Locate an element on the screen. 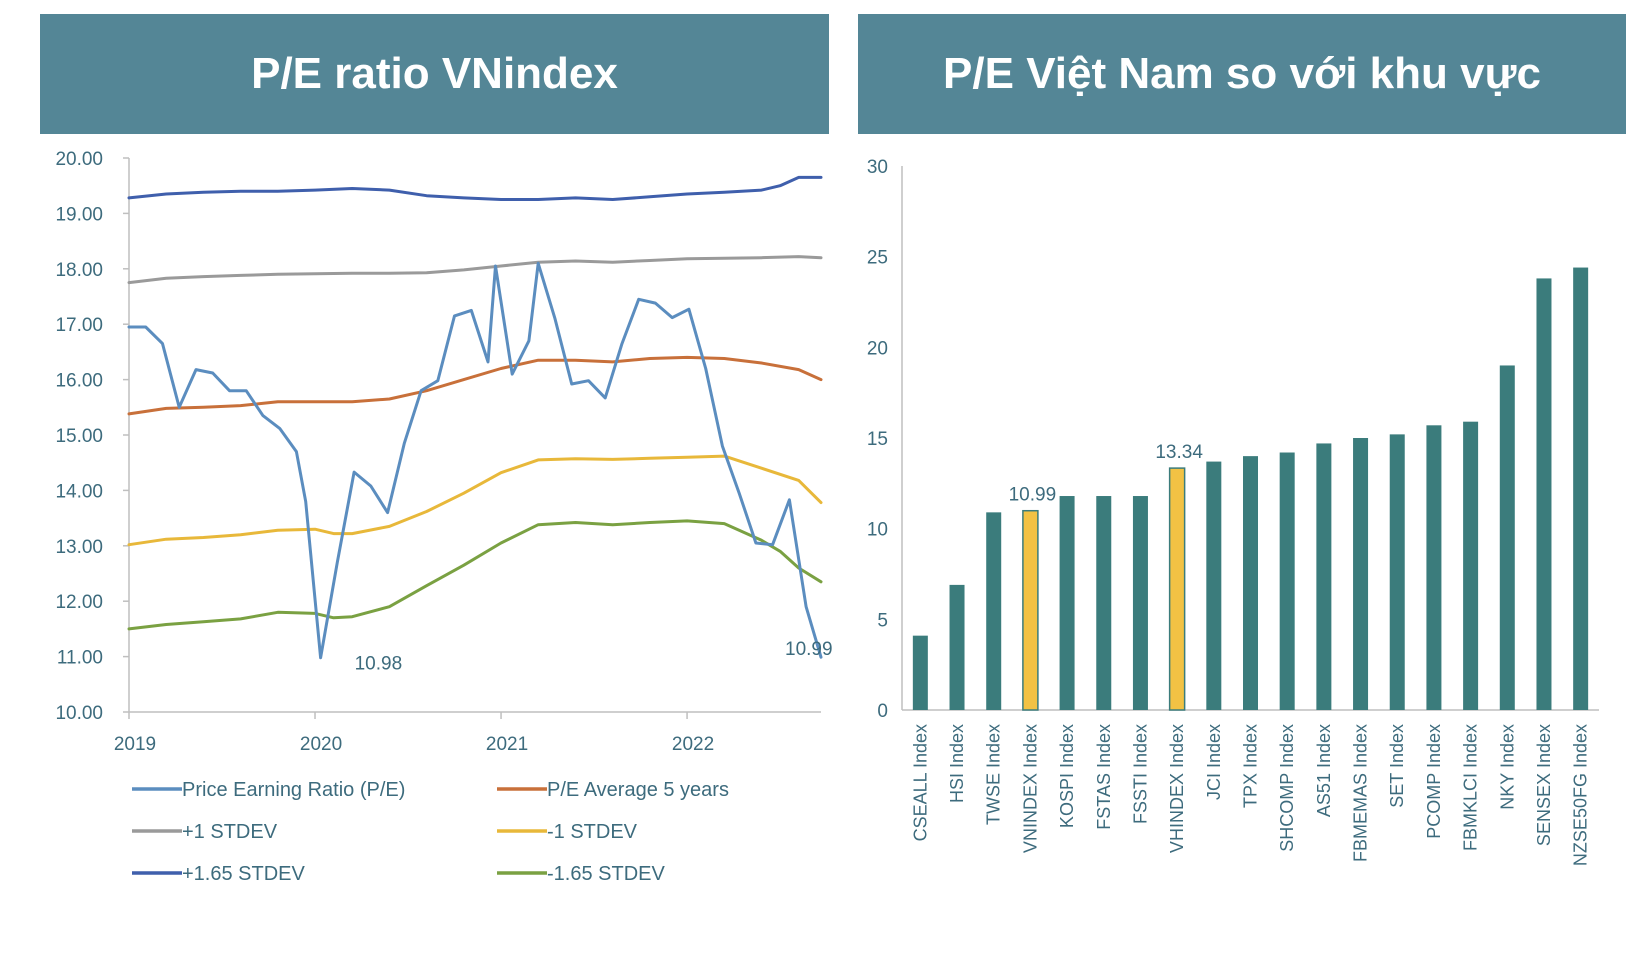 The image size is (1648, 968). legend-label: P/E Average 5 years is located at coordinates (638, 790).